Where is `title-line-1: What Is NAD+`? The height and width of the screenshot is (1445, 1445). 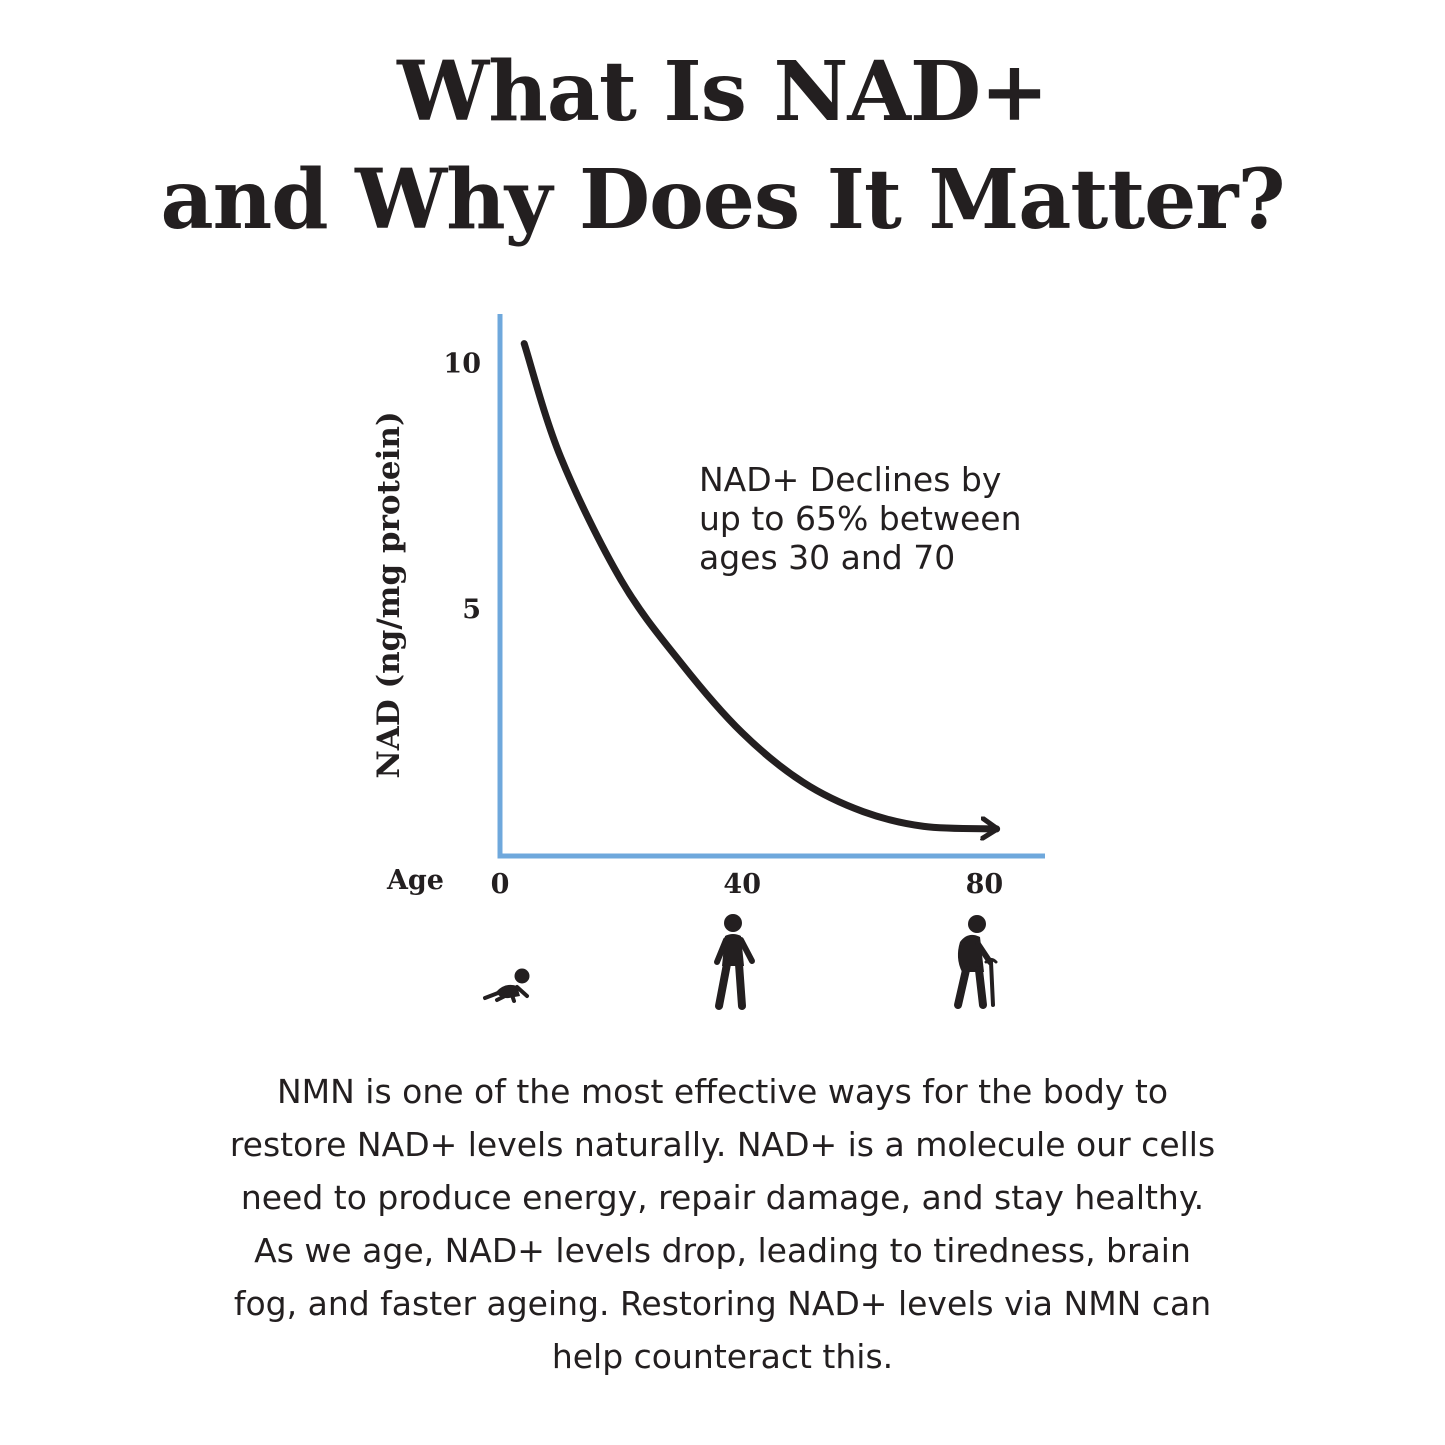 title-line-1: What Is NAD+ is located at coordinates (723, 92).